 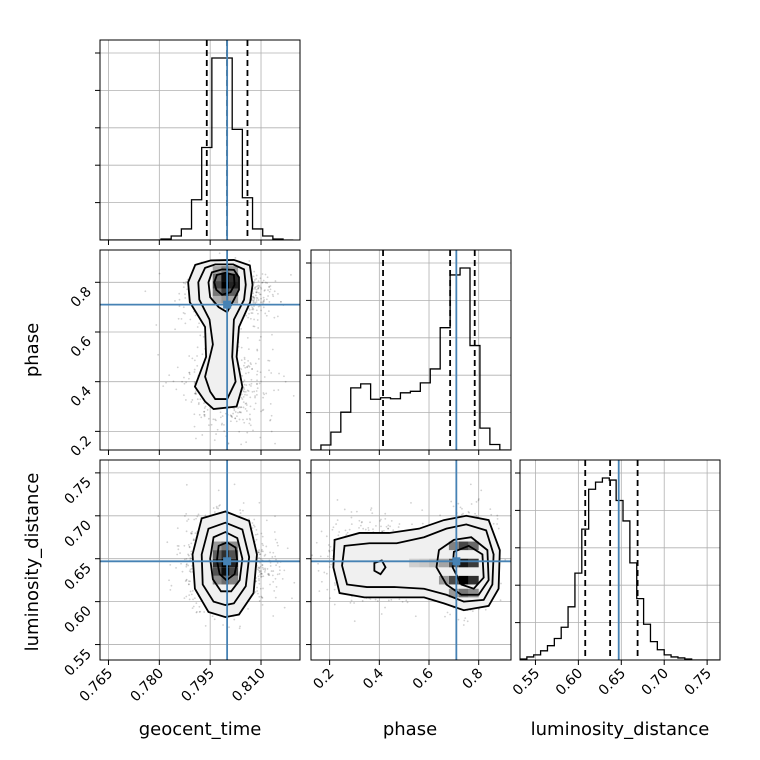 I want to click on x-tick-label: 0.70, so click(x=655, y=682).